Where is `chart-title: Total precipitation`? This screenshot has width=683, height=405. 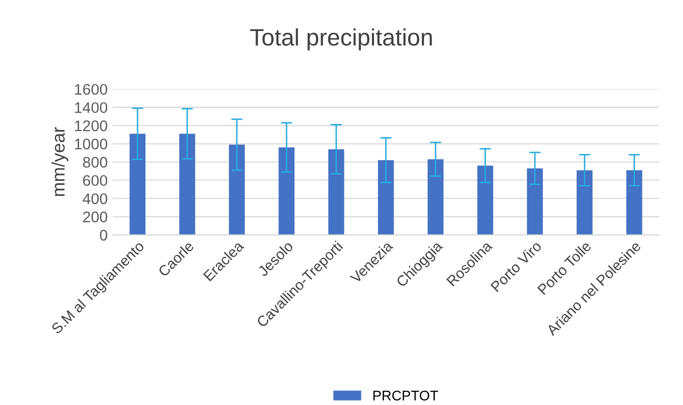
chart-title: Total precipitation is located at coordinates (341, 39).